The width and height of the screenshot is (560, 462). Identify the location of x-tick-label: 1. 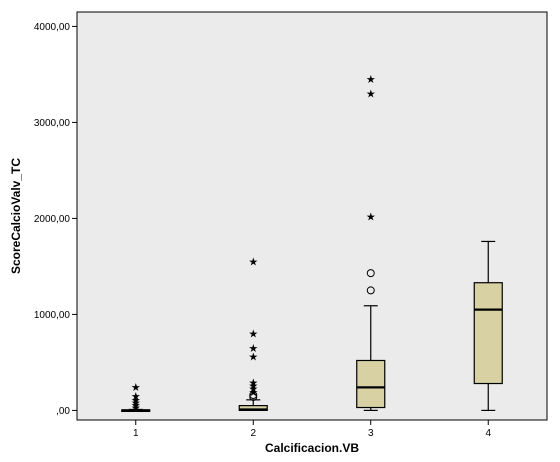
(136, 433).